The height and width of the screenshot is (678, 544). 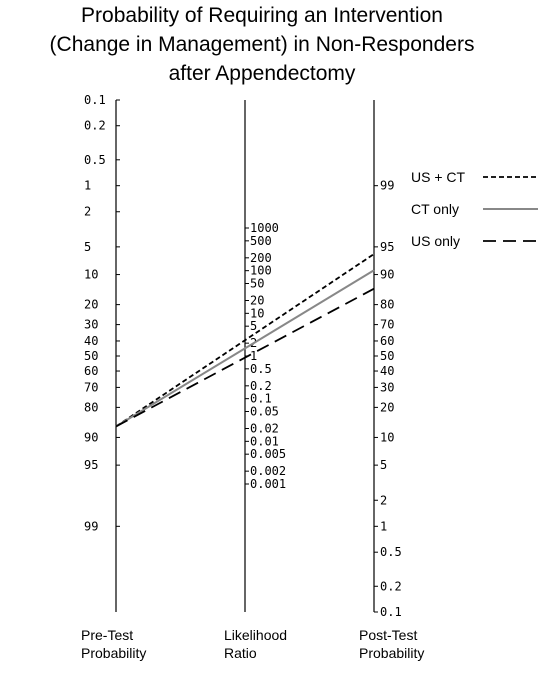 What do you see at coordinates (257, 313) in the screenshot?
I see `lr-tick-label: 10` at bounding box center [257, 313].